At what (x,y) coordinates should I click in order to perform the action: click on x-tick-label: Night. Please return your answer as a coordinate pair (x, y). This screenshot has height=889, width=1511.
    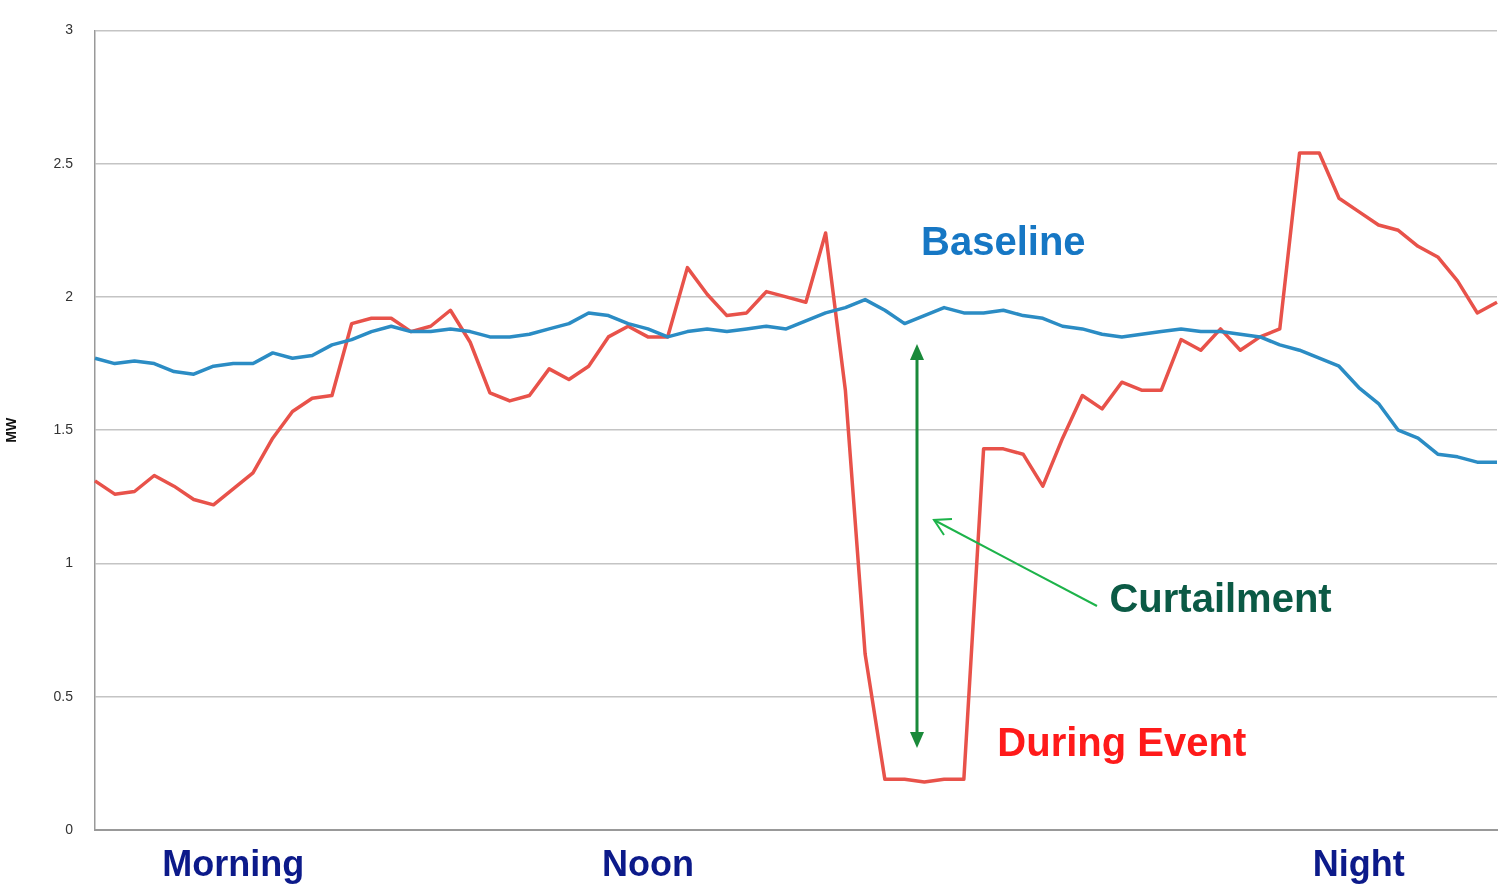
    Looking at the image, I should click on (1358, 863).